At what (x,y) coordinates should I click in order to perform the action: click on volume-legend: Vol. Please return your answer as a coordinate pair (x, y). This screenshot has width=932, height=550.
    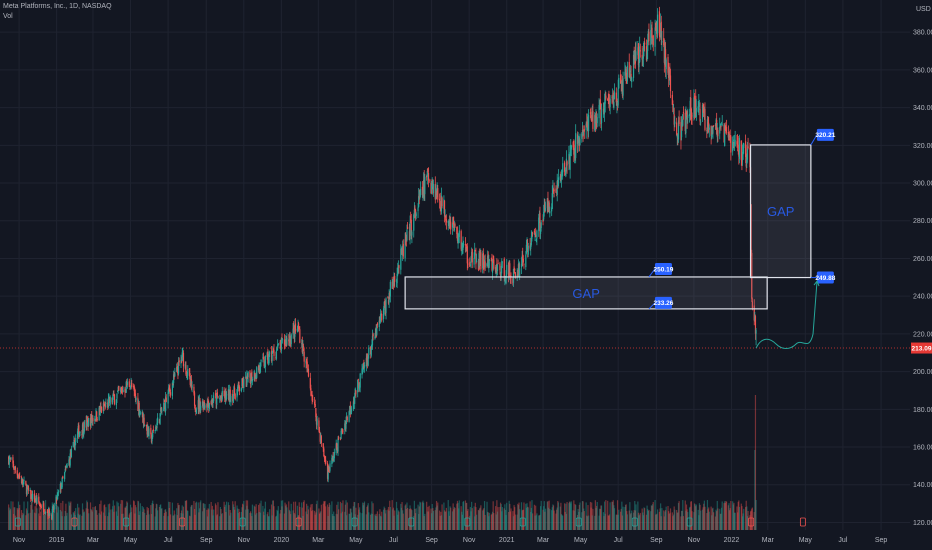
    Looking at the image, I should click on (8, 16).